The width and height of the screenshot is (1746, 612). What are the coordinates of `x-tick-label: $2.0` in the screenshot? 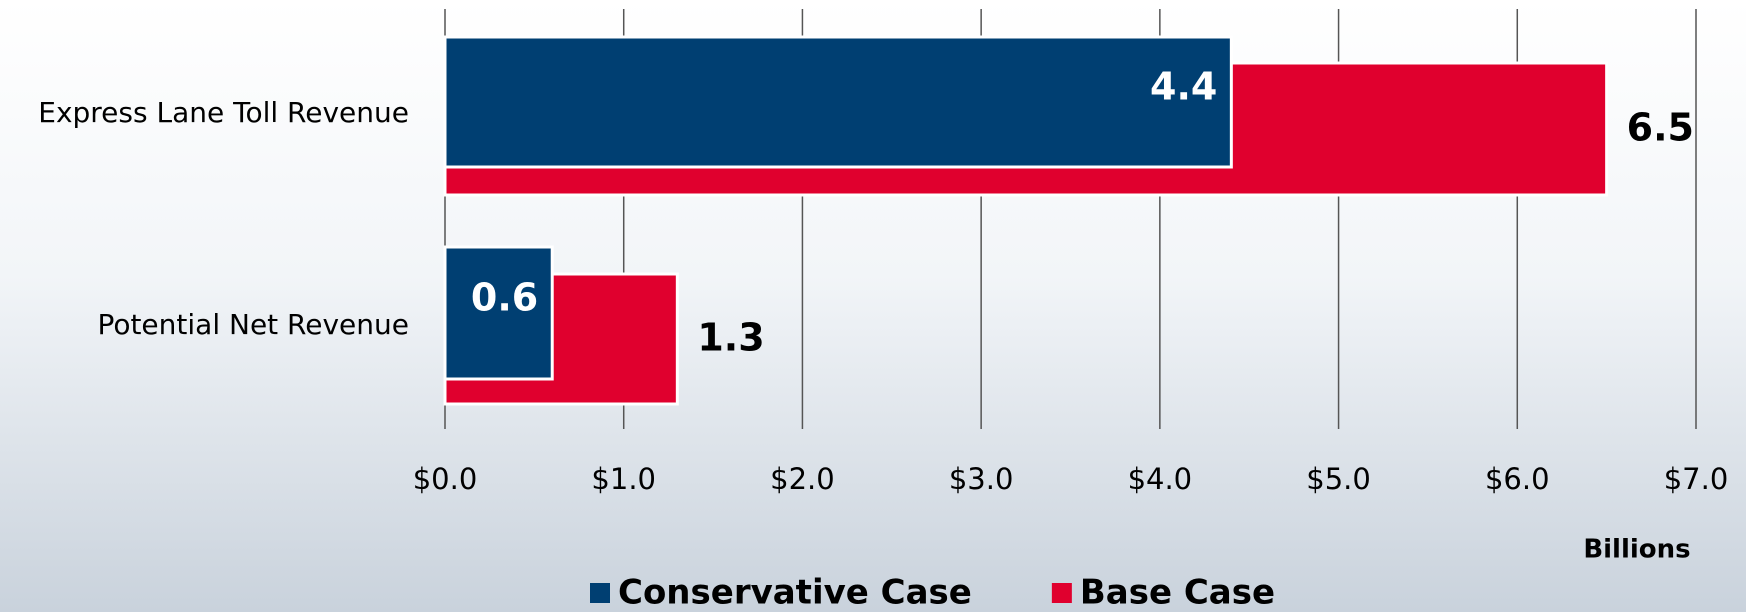 It's located at (802, 479).